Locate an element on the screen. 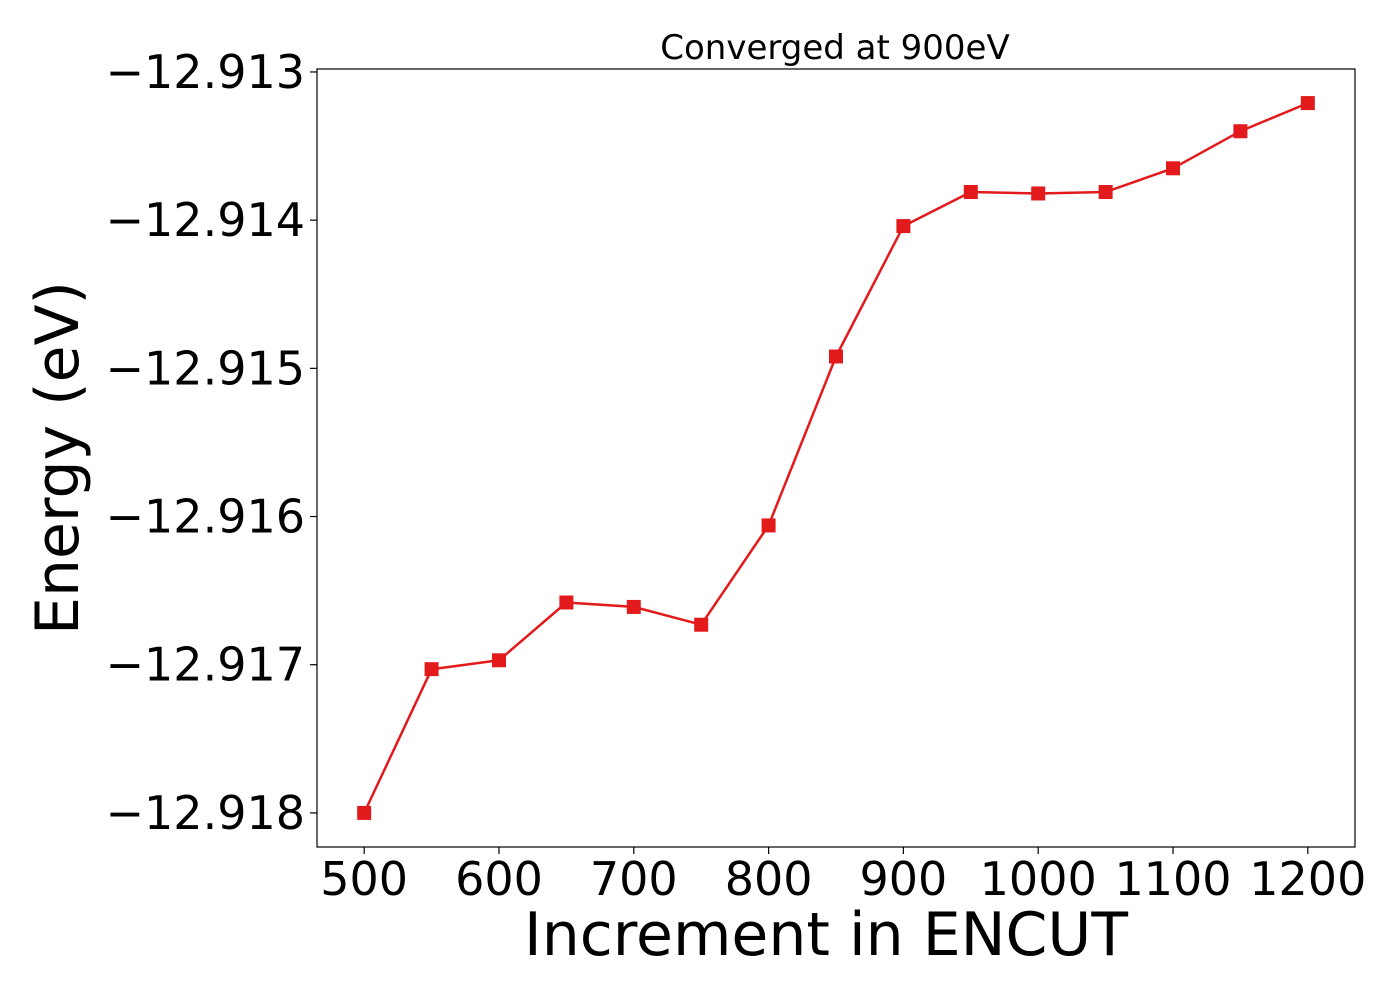 The image size is (1400, 1000). x-axis-label: Increment in ENCUT is located at coordinates (826, 935).